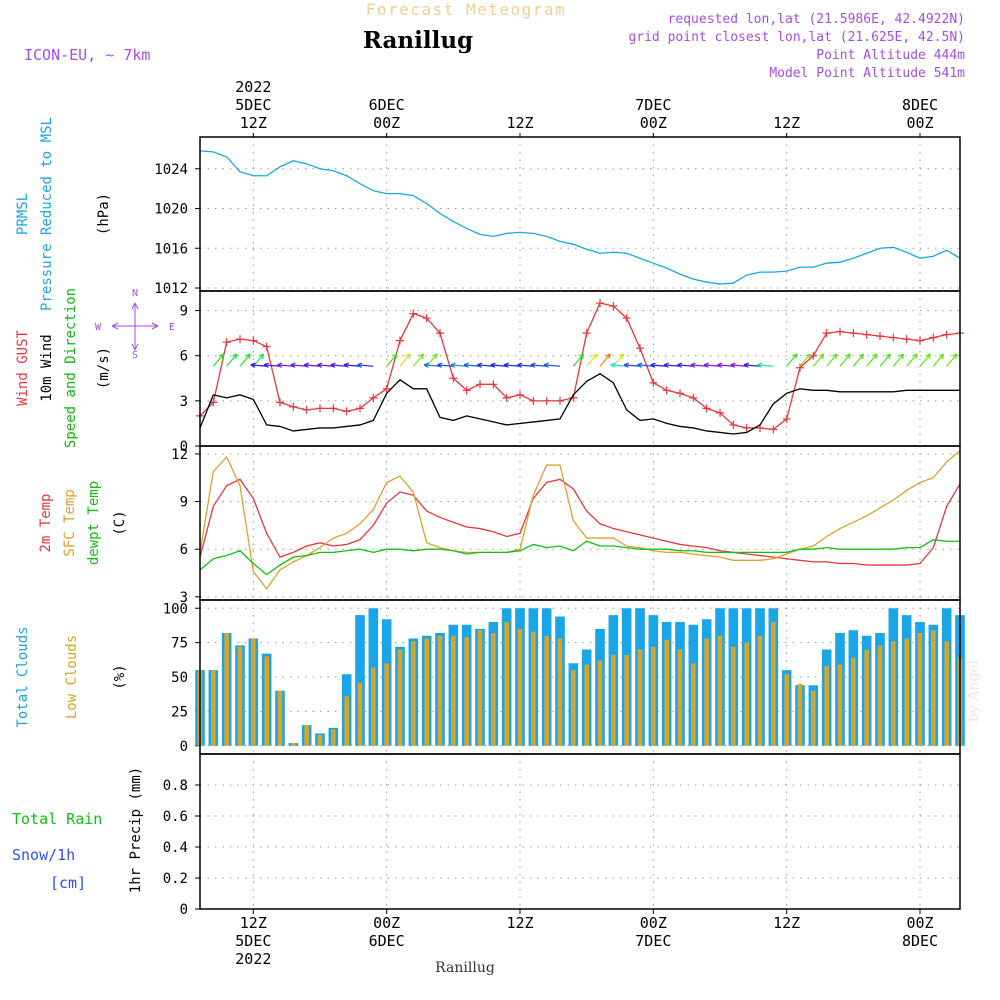 Image resolution: width=1000 pixels, height=1000 pixels. What do you see at coordinates (172, 327) in the screenshot?
I see `compass-e: E` at bounding box center [172, 327].